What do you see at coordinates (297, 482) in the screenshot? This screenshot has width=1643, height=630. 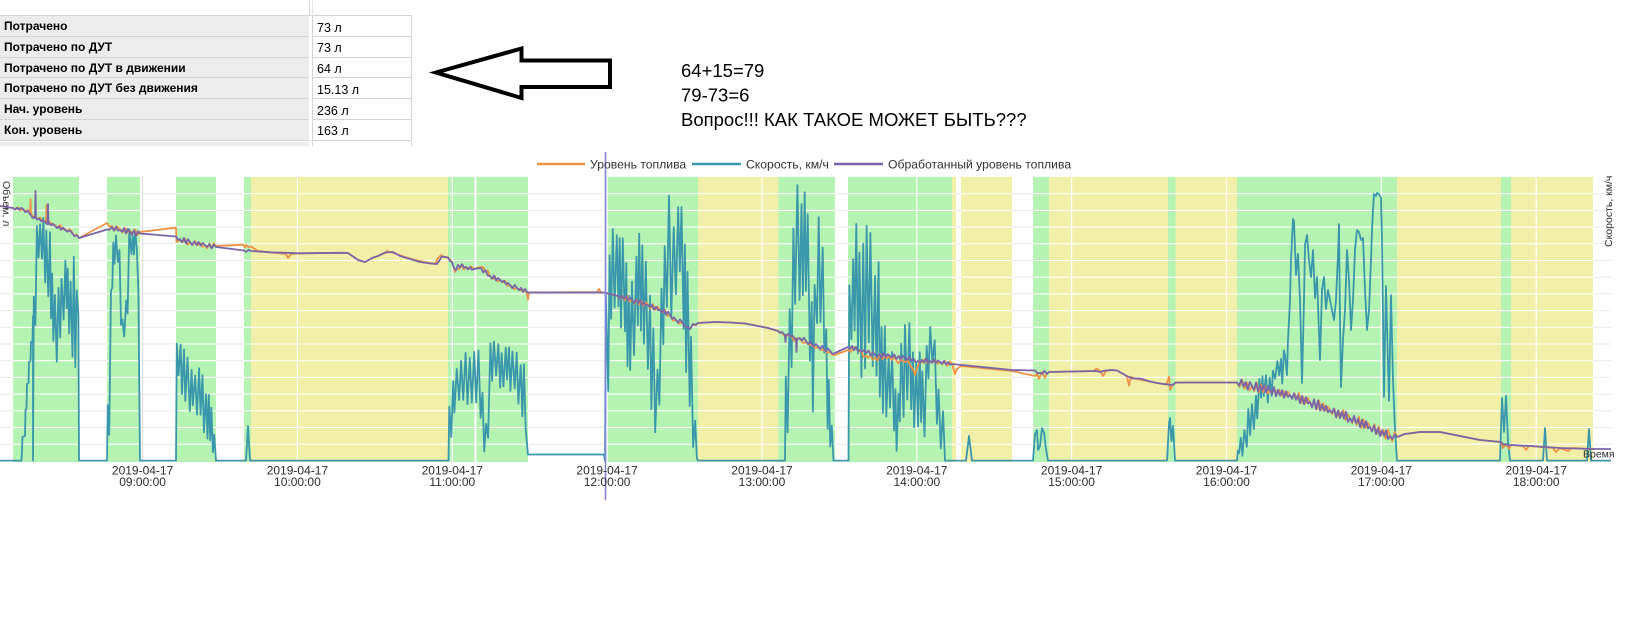 I see `svg-text: 10:00:00` at bounding box center [297, 482].